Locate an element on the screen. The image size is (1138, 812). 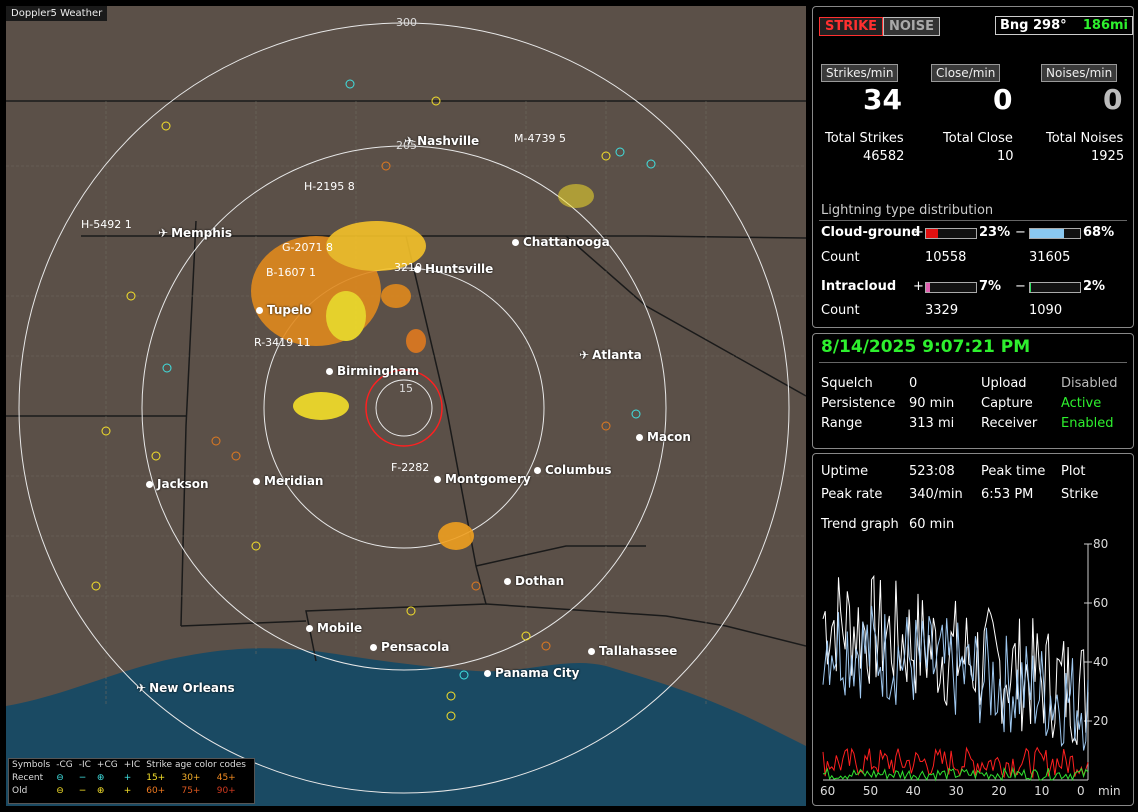
peak-time-label: Peak time is located at coordinates (1013, 471).